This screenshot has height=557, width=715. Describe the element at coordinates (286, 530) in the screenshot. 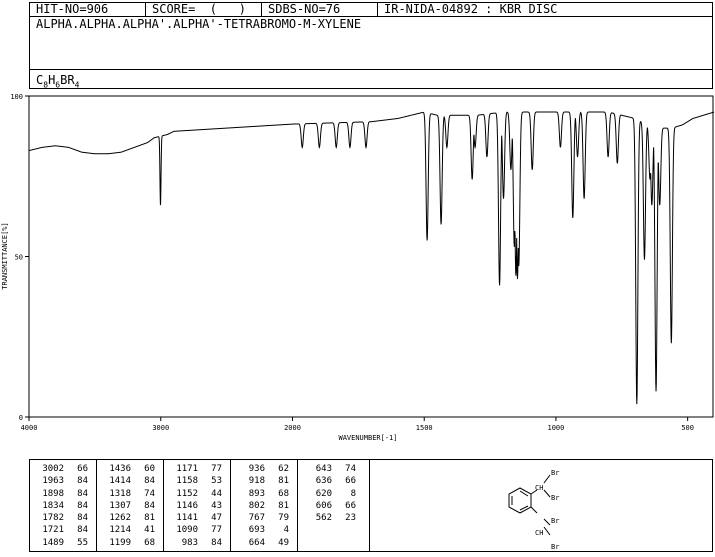

I see `peak-transmittance: 4` at that location.